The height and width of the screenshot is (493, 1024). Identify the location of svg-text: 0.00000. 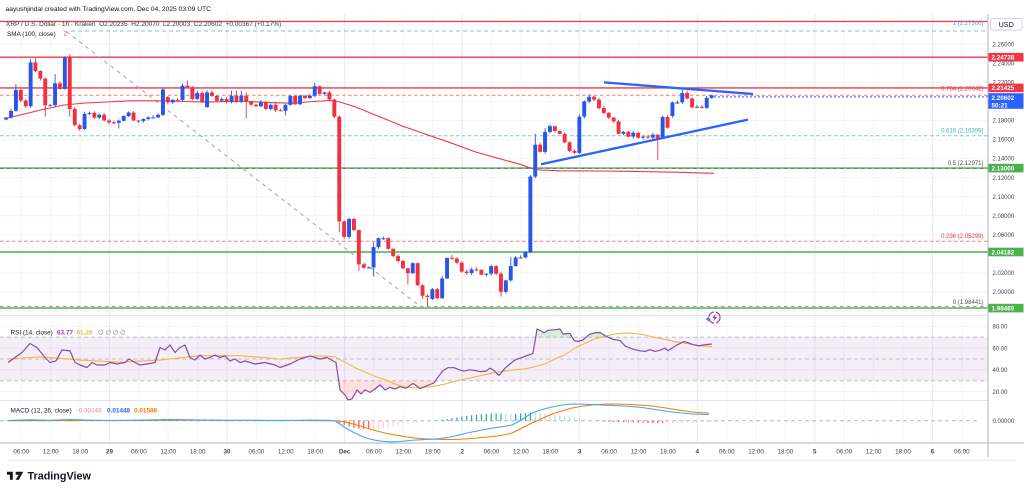
(1004, 422).